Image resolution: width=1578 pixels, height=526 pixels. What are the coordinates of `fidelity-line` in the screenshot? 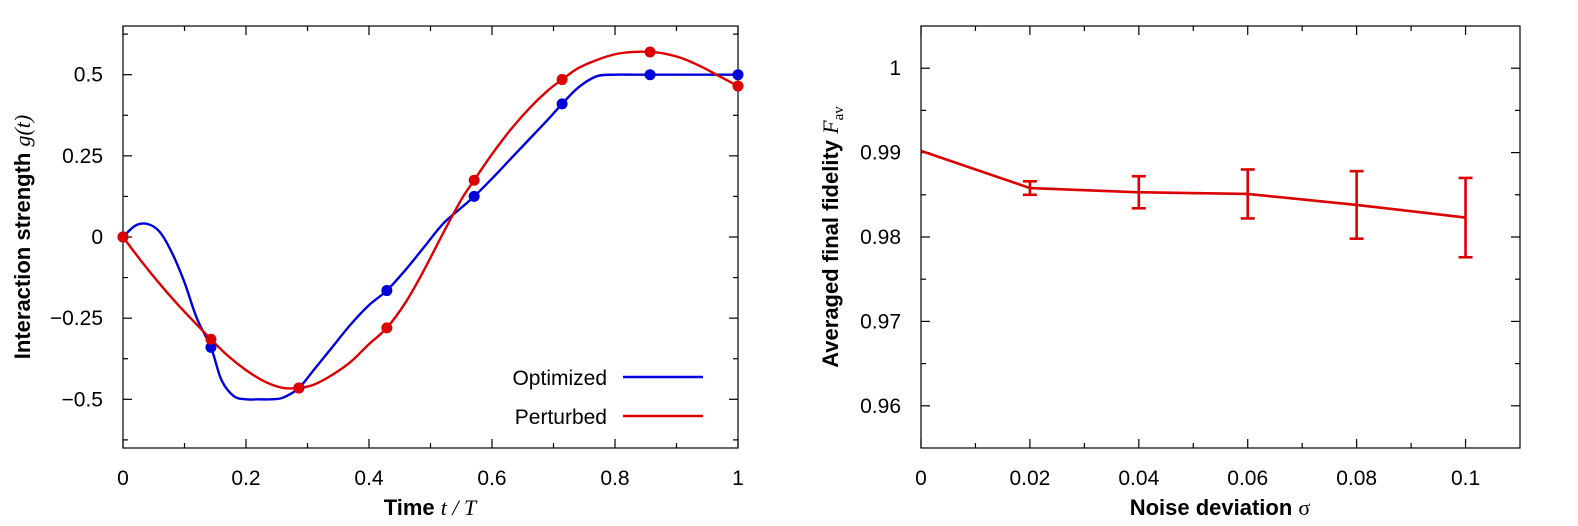 It's located at (1193, 184).